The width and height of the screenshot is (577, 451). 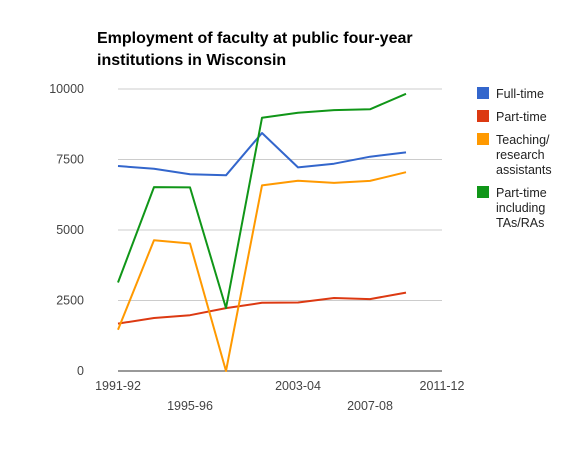 What do you see at coordinates (298, 386) in the screenshot?
I see `x-tick-label: 2003-04` at bounding box center [298, 386].